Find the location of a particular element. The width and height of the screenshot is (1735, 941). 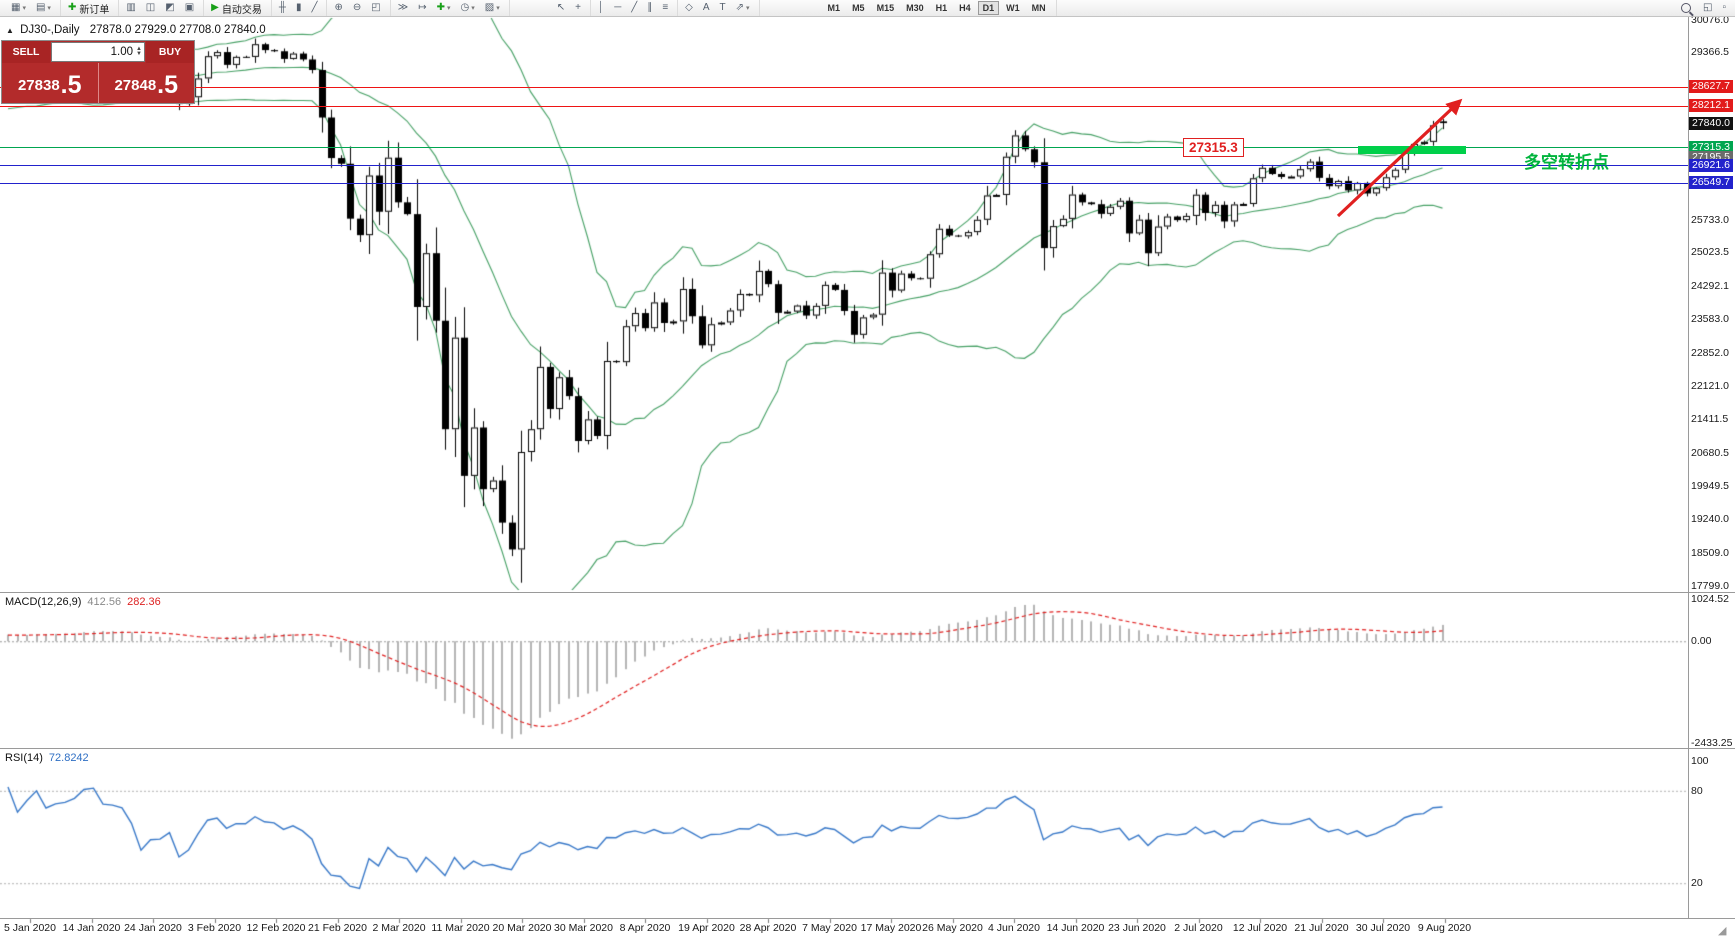

zoom-in-icon: ⊕ is located at coordinates (338, 7).